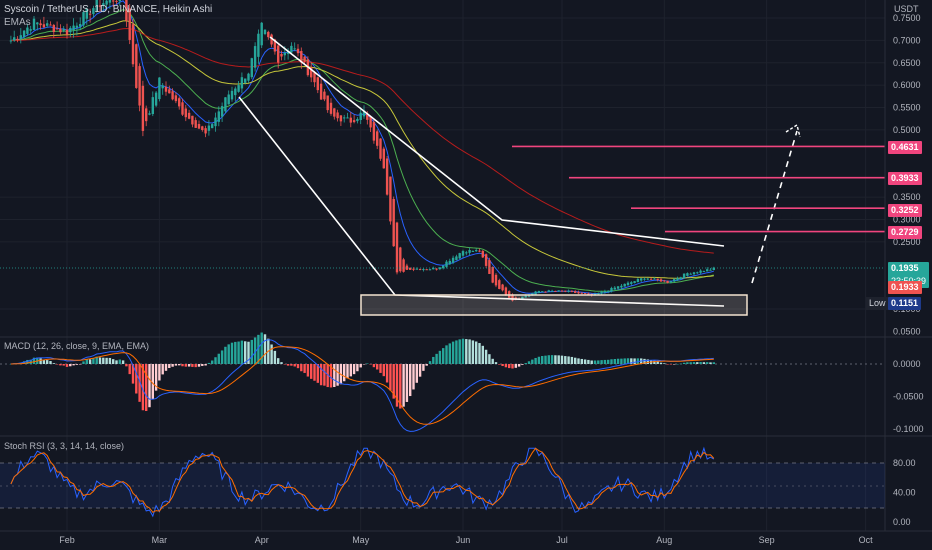  What do you see at coordinates (77, 346) in the screenshot?
I see `macd-label: MACD (12, 26, close, 9, EMA, EMA)` at bounding box center [77, 346].